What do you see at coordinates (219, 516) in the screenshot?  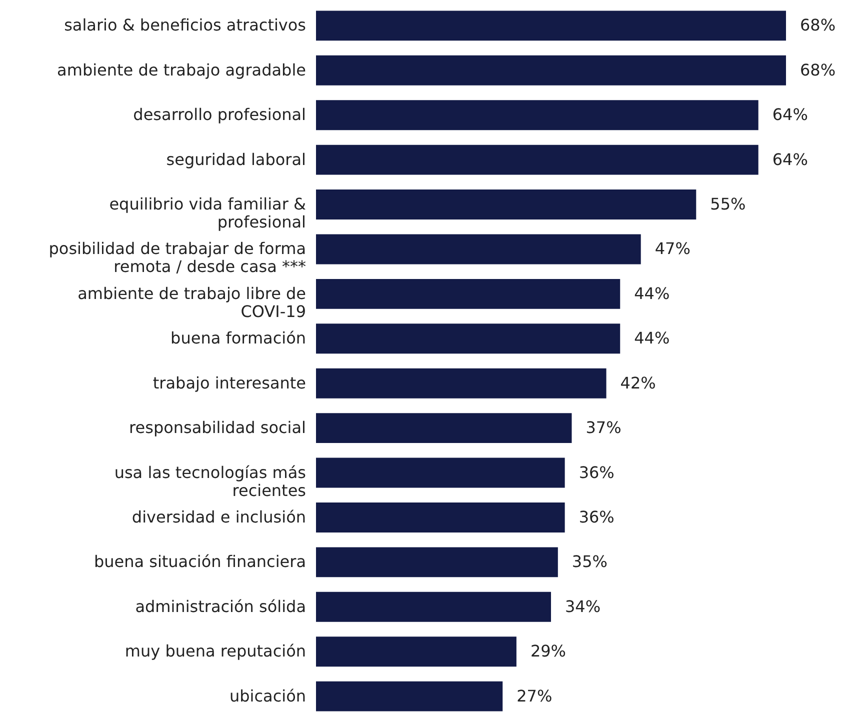 I see `y-tick-label: diversidad e inclusión` at bounding box center [219, 516].